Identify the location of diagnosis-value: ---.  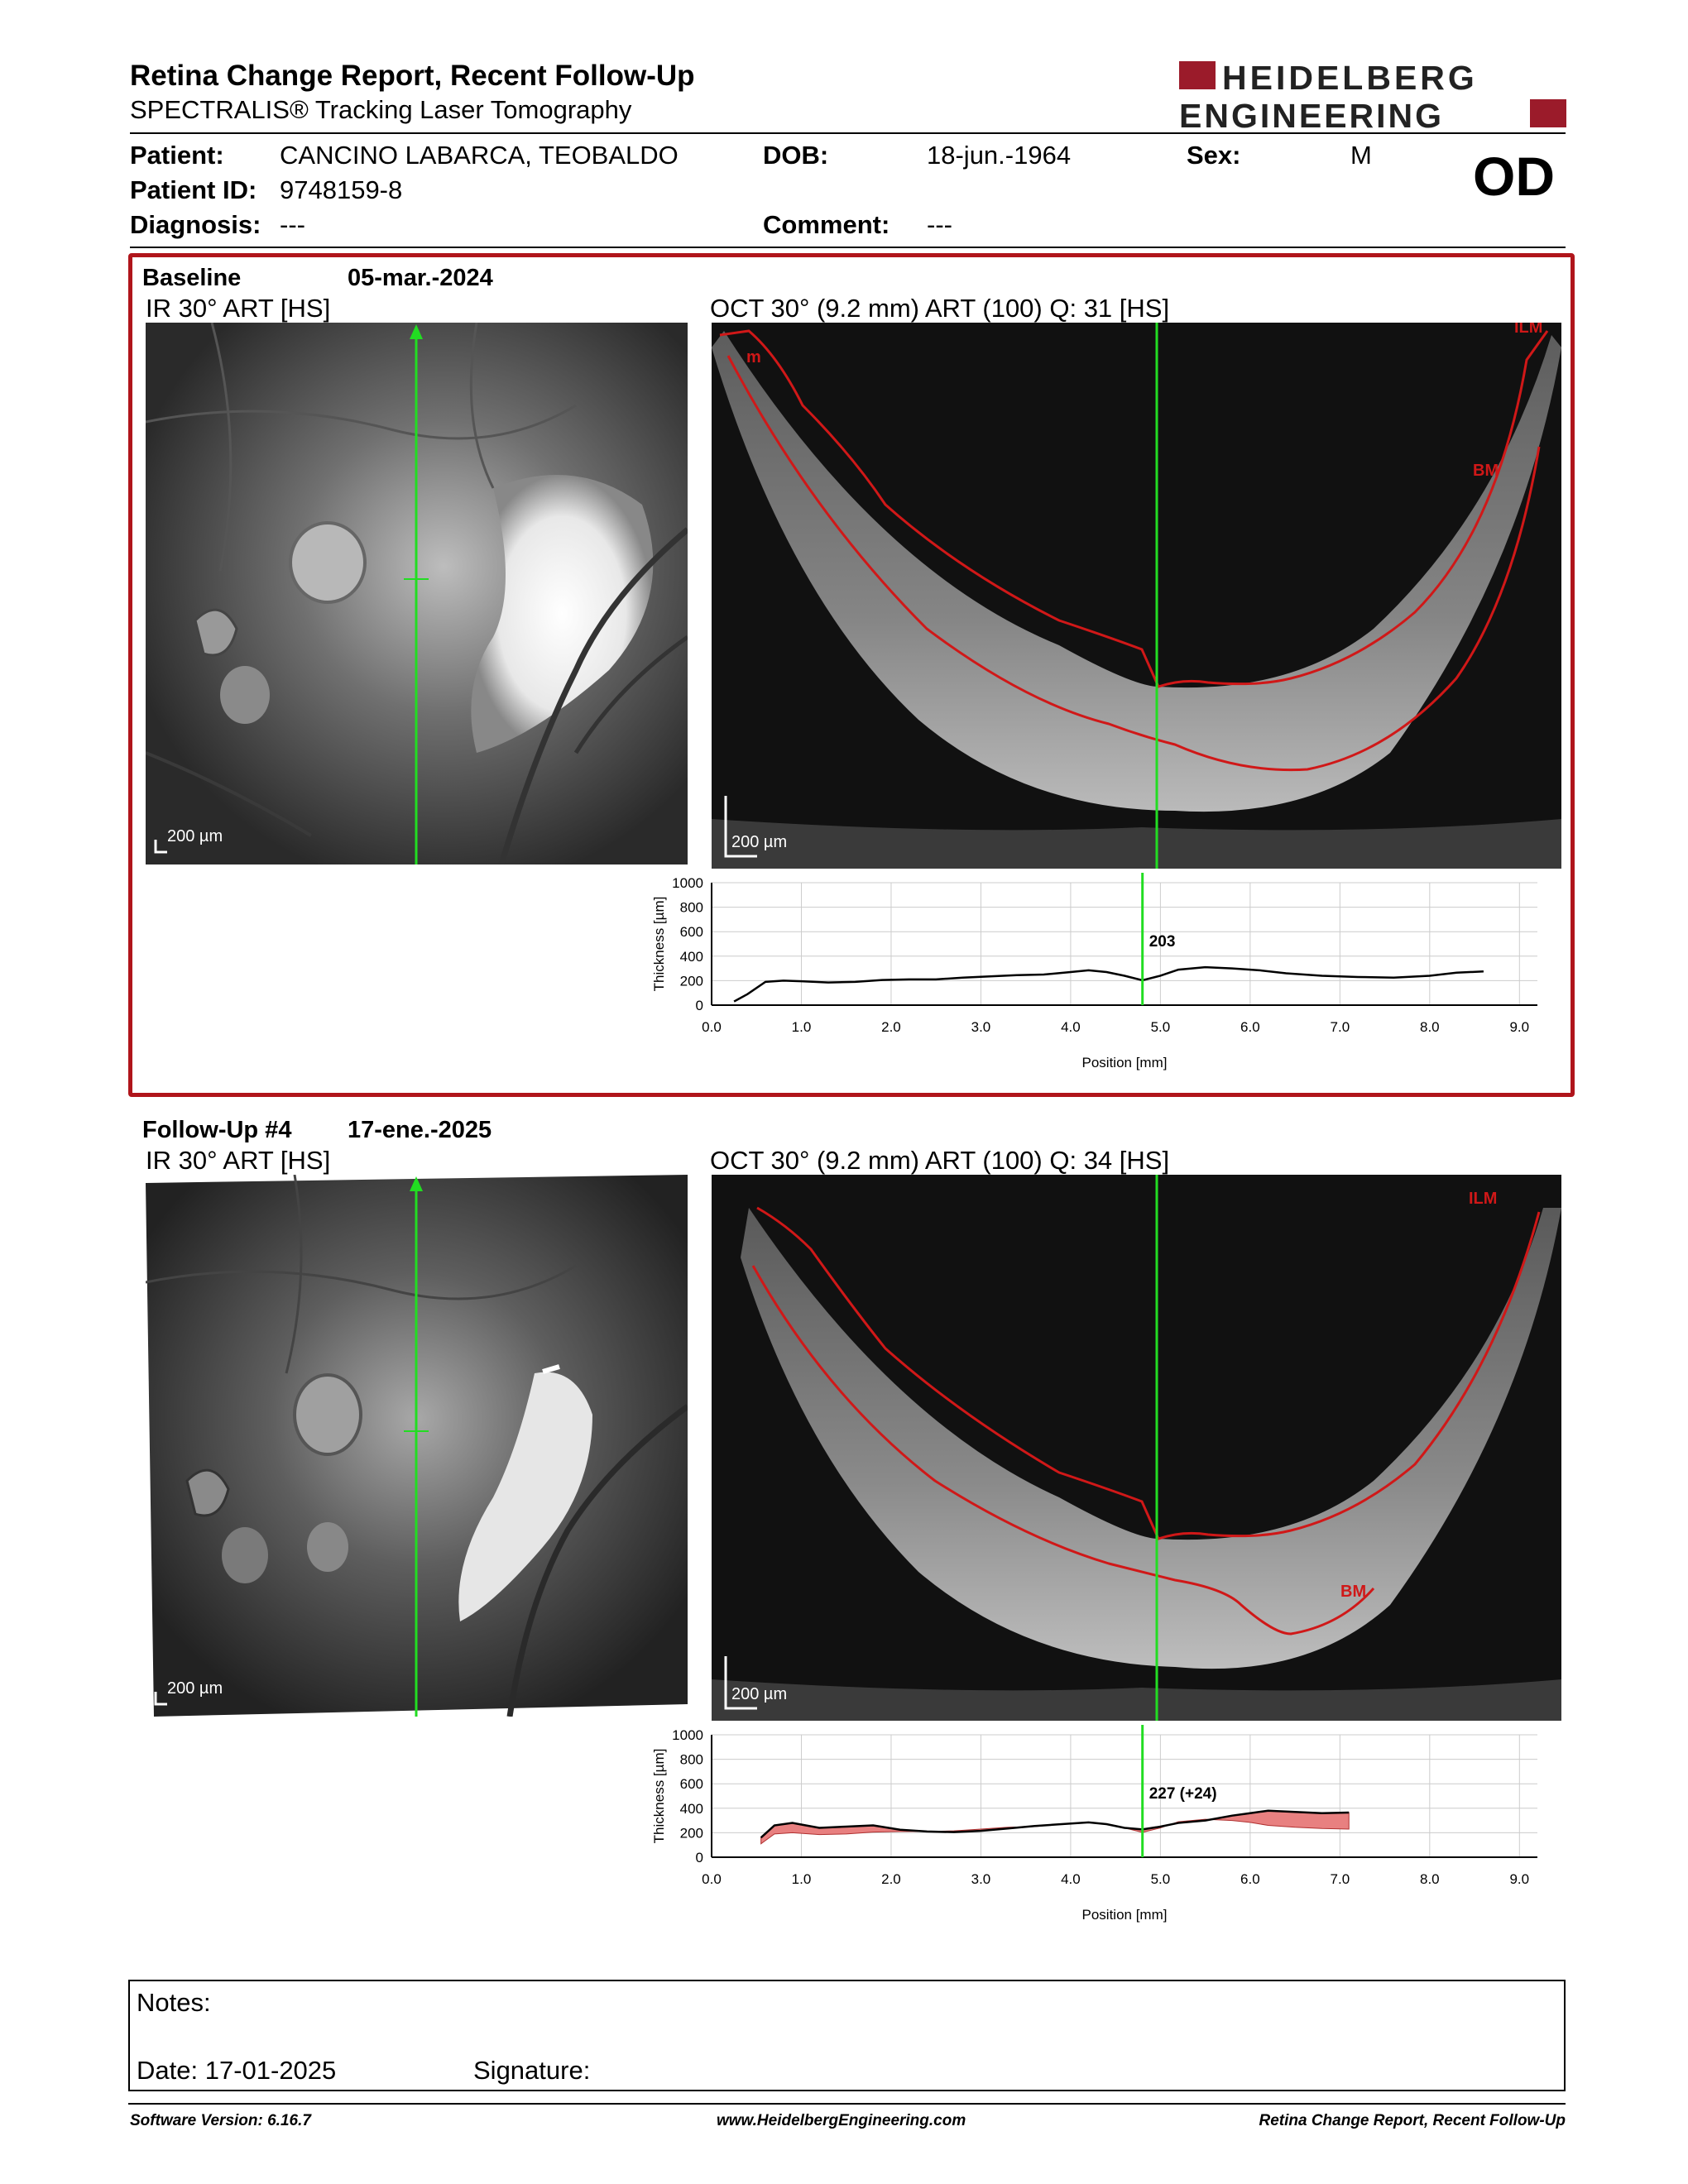
(292, 224).